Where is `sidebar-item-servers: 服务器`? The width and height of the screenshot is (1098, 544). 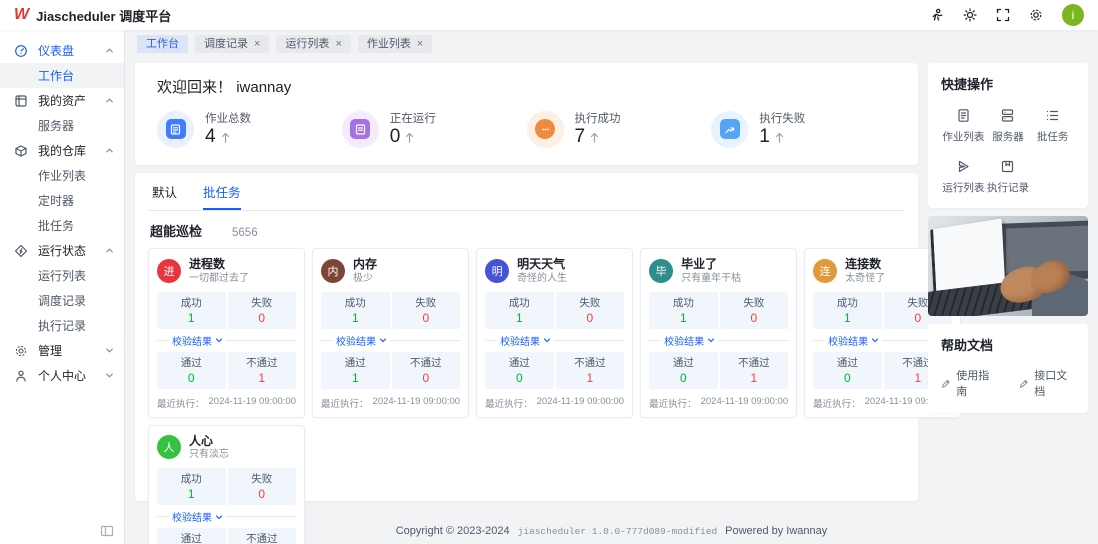
sidebar-item-servers: 服务器 is located at coordinates (62, 125).